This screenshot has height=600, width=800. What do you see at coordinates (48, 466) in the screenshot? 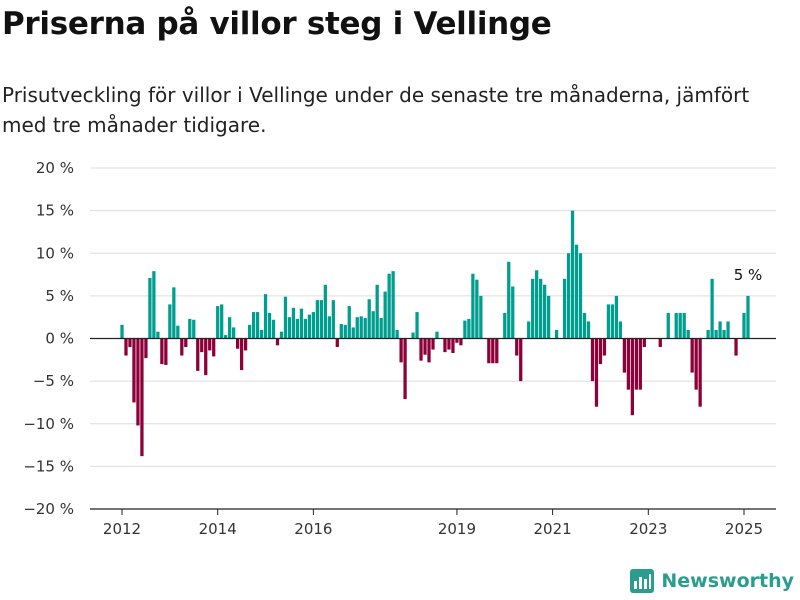
I see `y-tick-label: −15 %` at bounding box center [48, 466].